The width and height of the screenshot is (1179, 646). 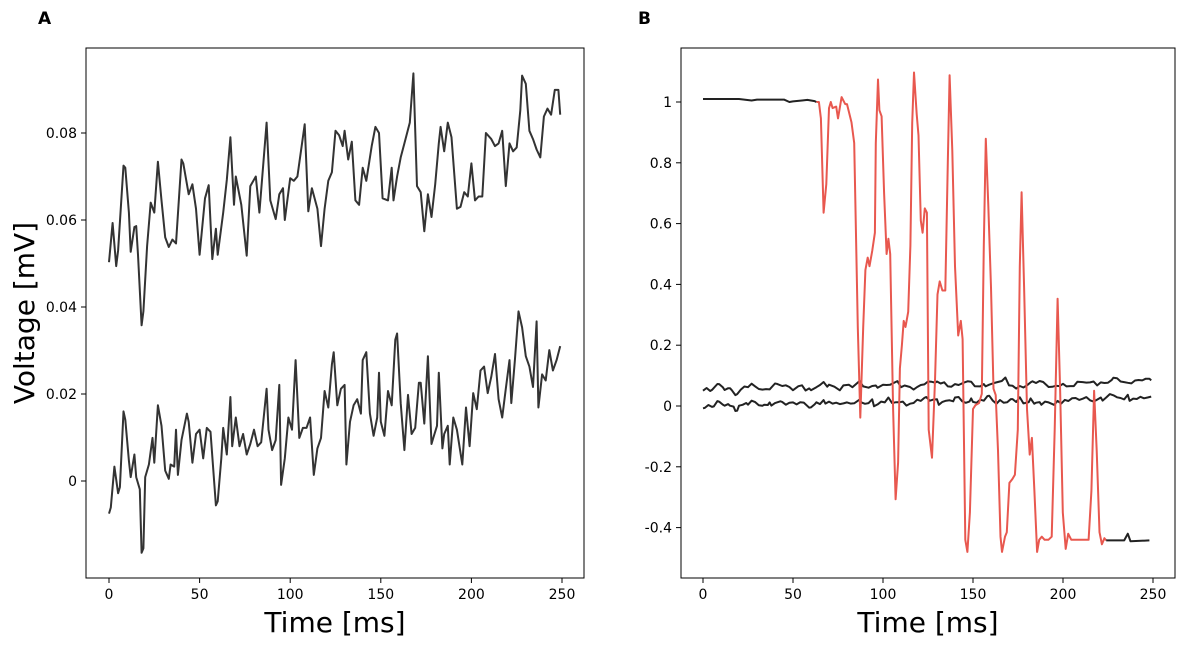 What do you see at coordinates (933, 590) in the screenshot?
I see `panel-b-x-ticks: 0 50 100 150 200 250` at bounding box center [933, 590].